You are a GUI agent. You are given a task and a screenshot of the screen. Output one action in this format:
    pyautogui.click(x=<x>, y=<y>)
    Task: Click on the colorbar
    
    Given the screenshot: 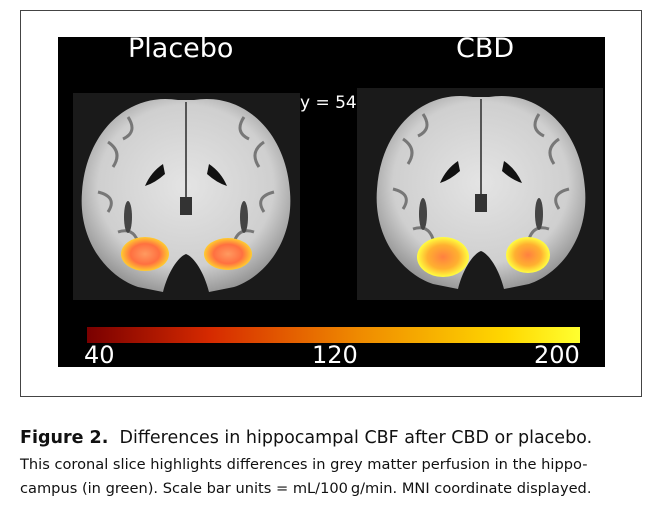 What is the action you would take?
    pyautogui.click(x=333, y=335)
    